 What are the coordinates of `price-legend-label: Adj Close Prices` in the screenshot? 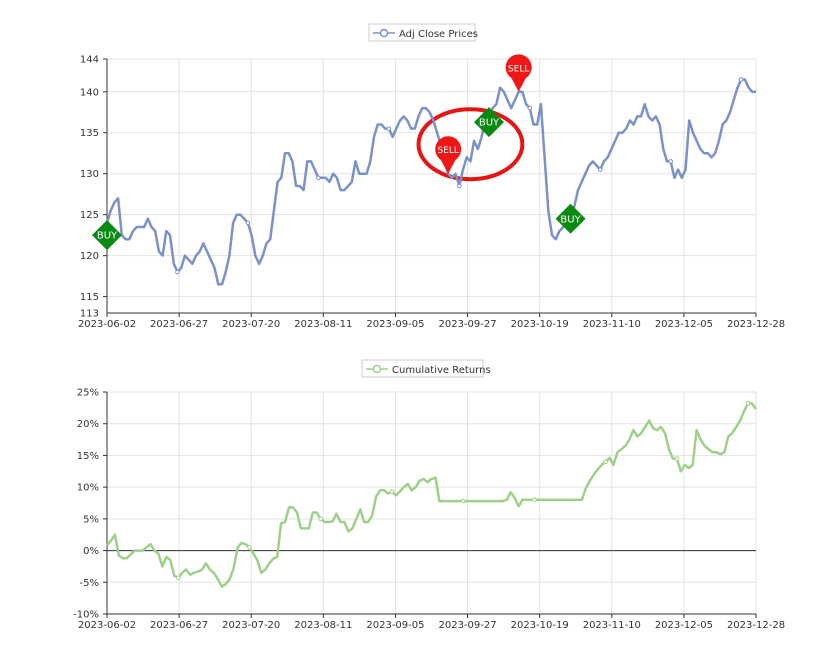 It's located at (438, 34).